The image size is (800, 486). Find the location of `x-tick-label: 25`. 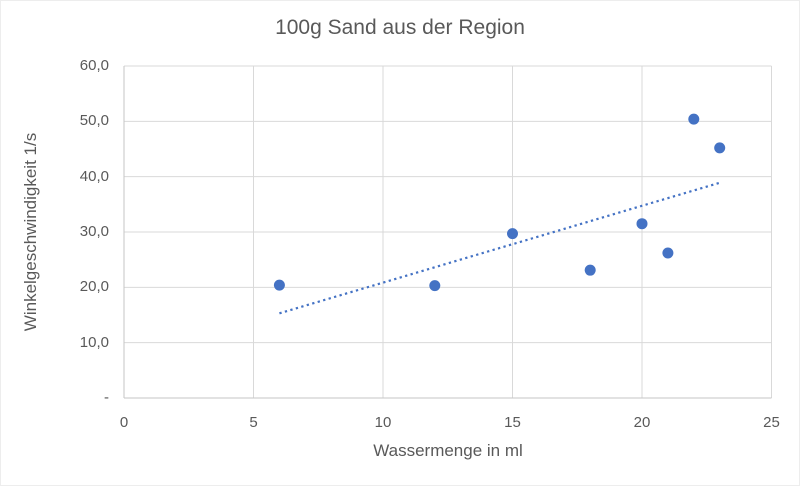

x-tick-label: 25 is located at coordinates (771, 422).